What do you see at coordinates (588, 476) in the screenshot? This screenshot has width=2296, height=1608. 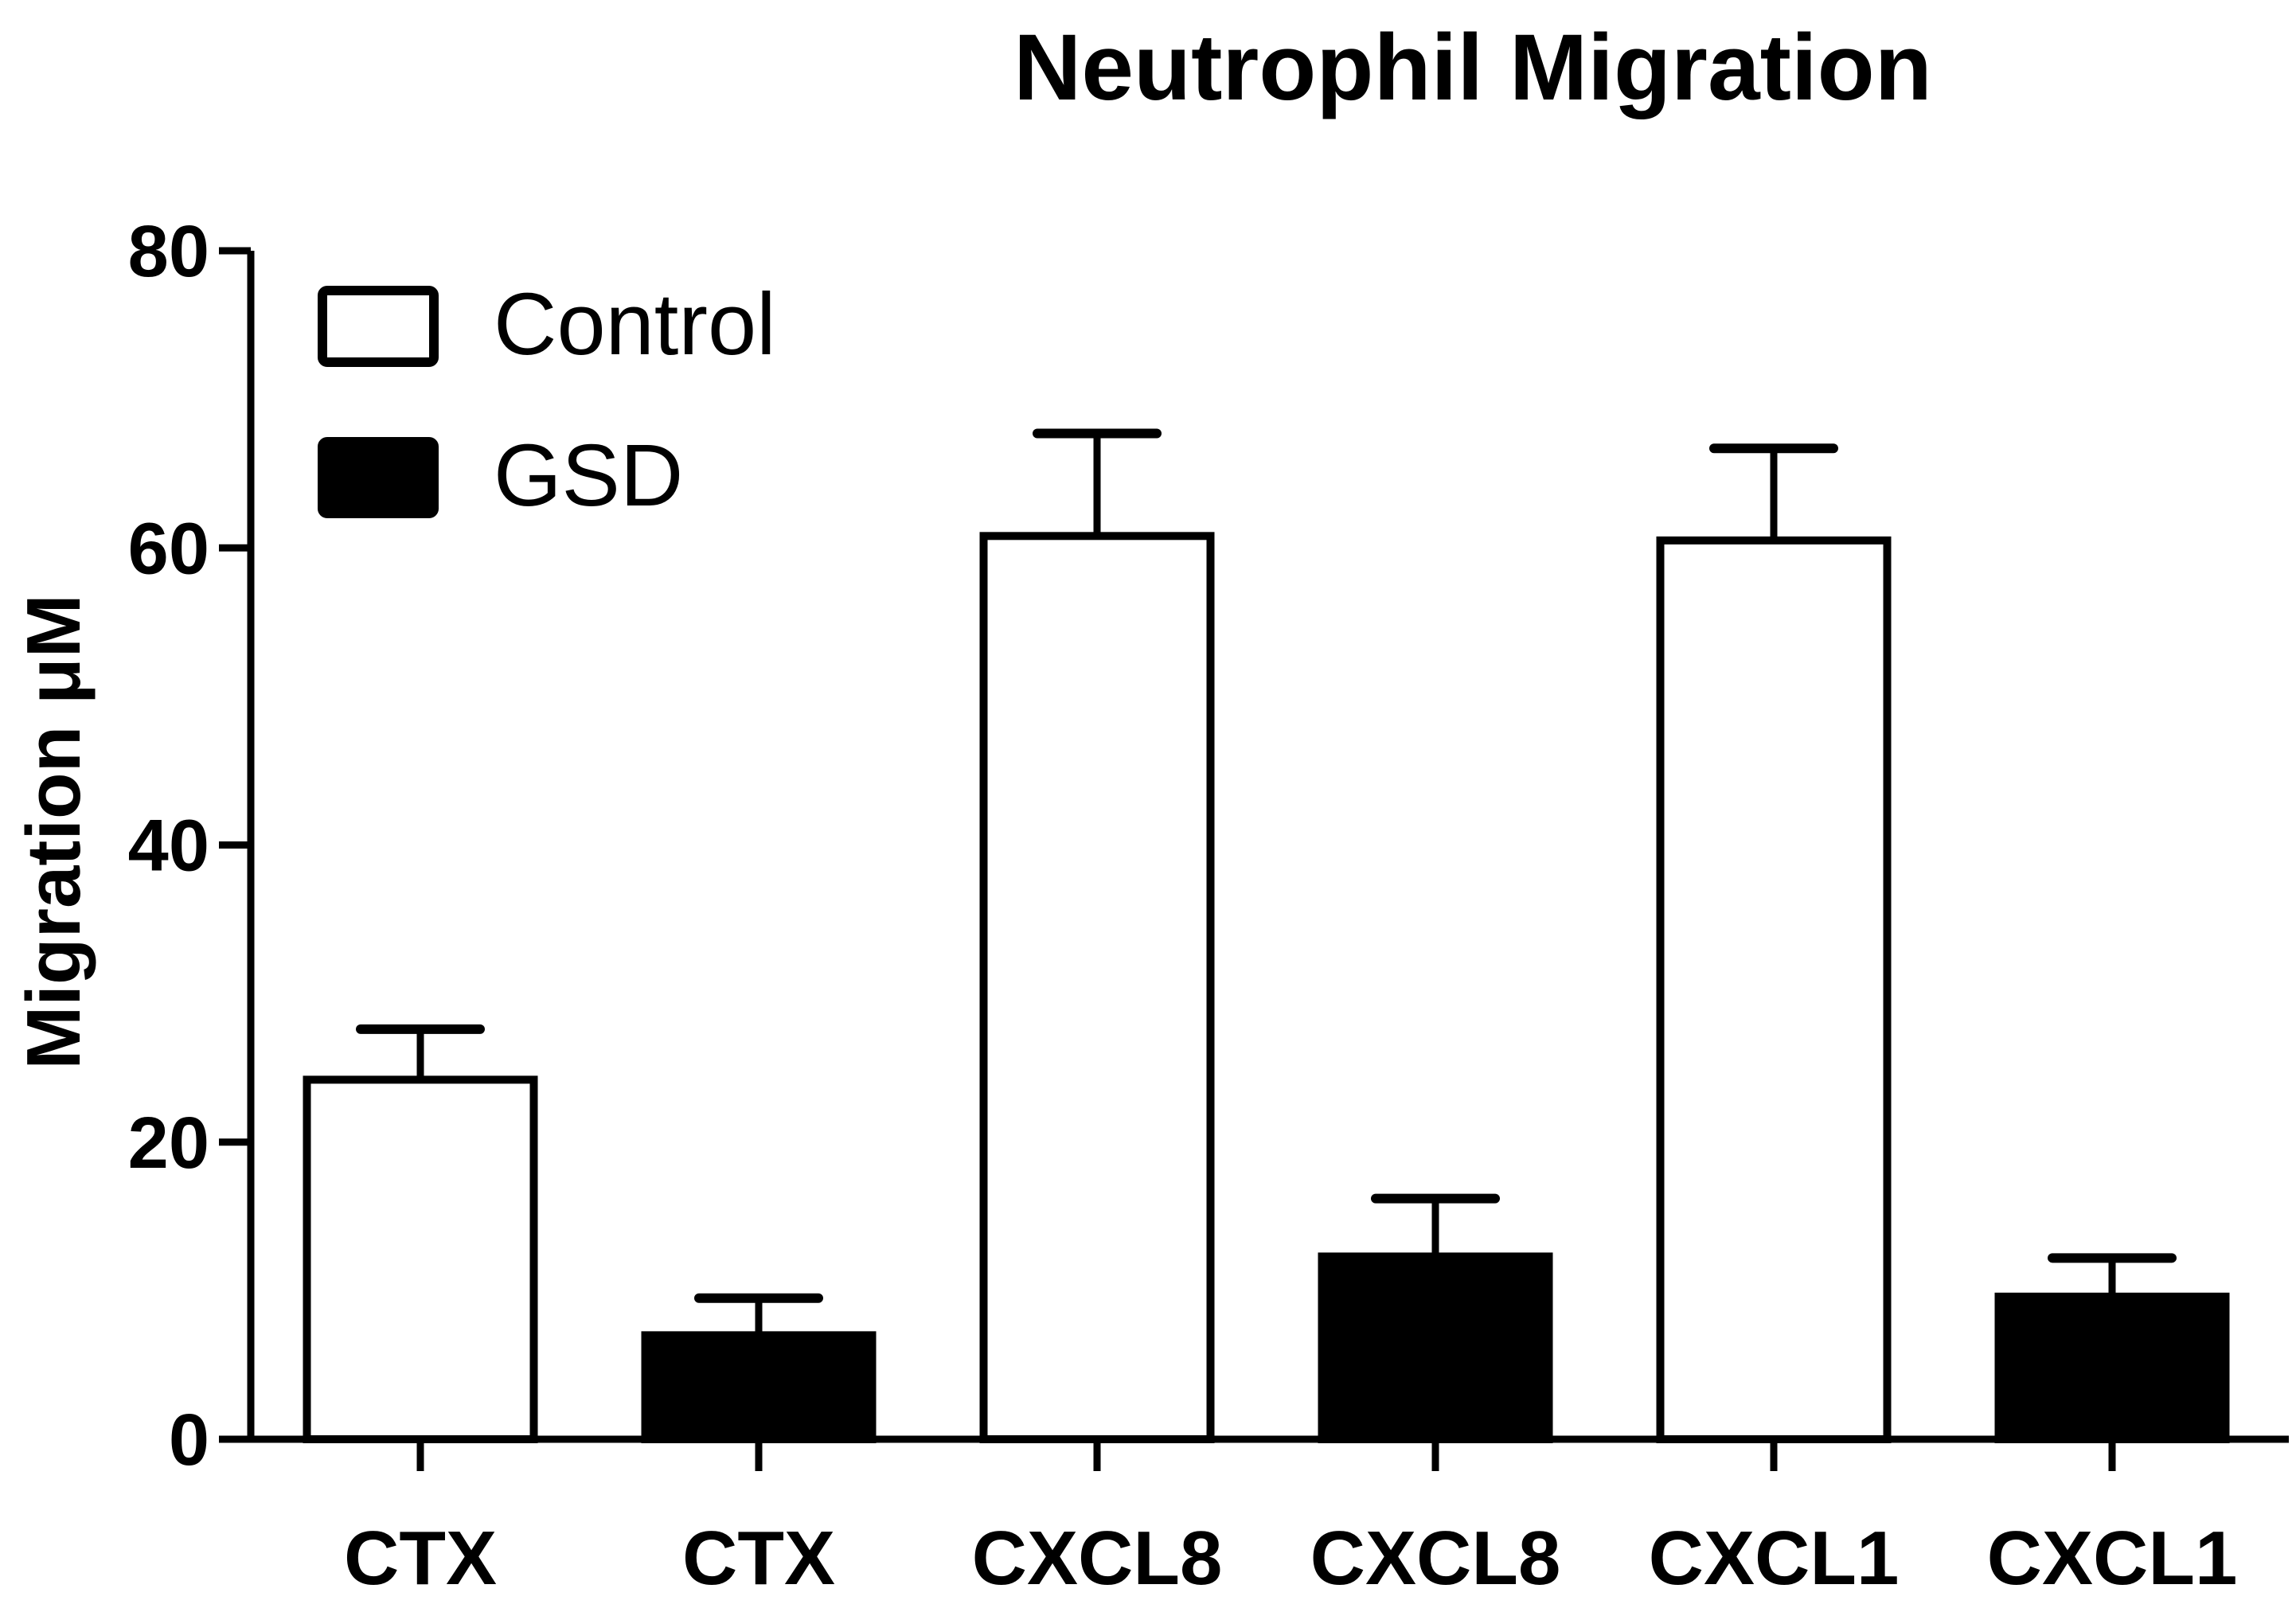 I see `legend-label-gsd: GSD` at bounding box center [588, 476].